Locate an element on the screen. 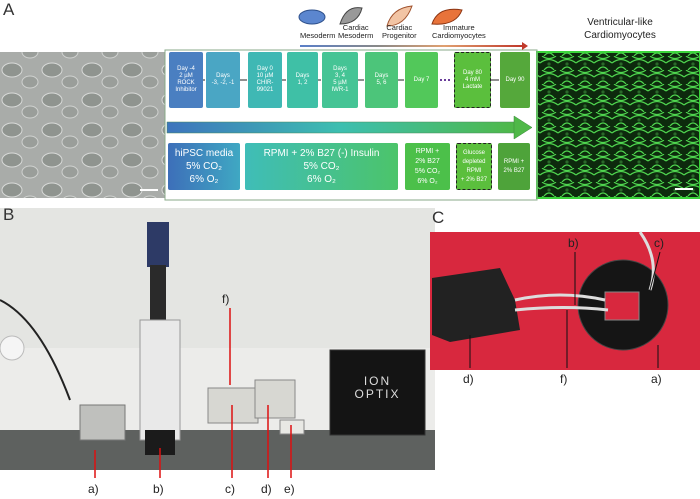 The width and height of the screenshot is (700, 499). step-box: Day -4 2 µM ROCK Inhibitor is located at coordinates (186, 80).